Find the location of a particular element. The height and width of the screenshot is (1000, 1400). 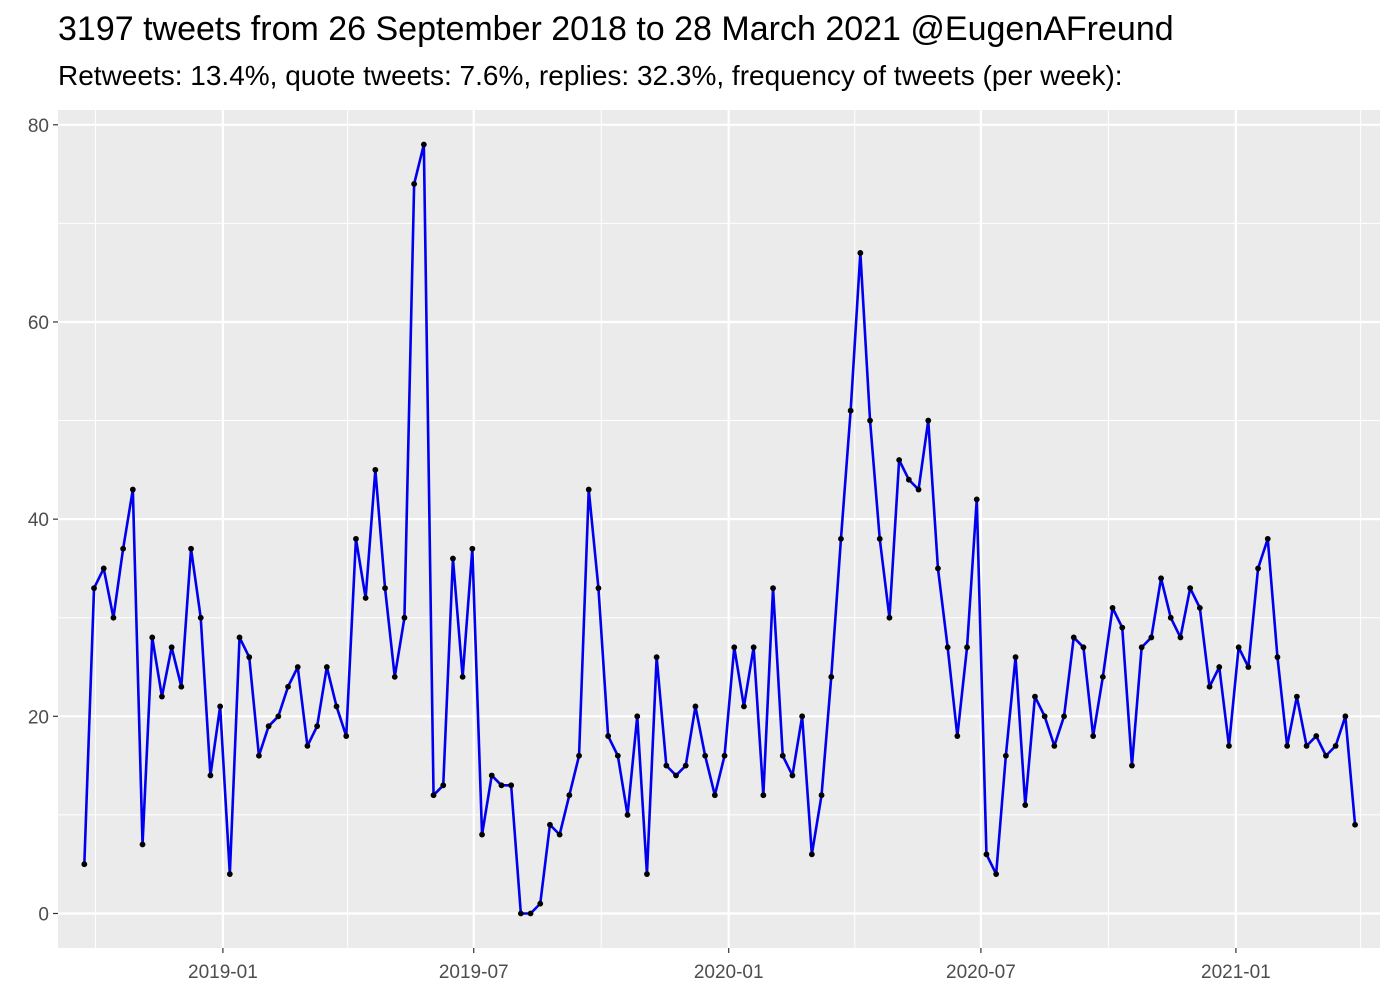

x-tick-label: 2020-01 is located at coordinates (729, 972).